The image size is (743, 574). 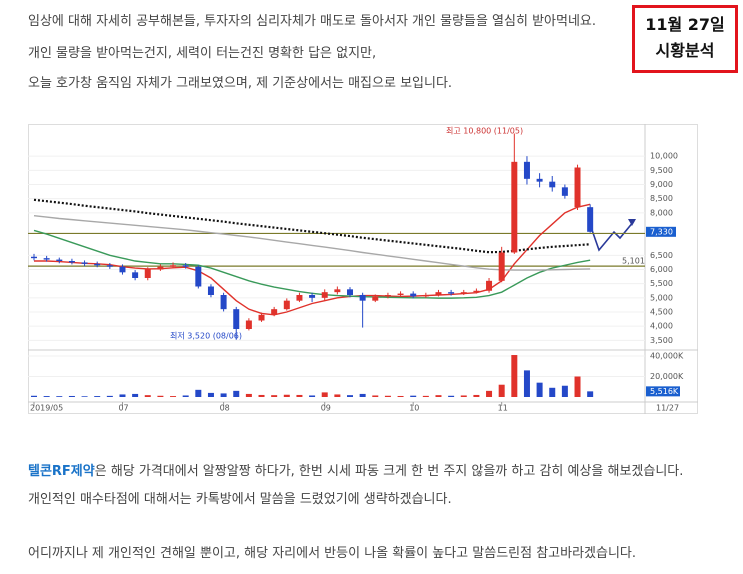 I want to click on price-tag: 7,330, so click(x=661, y=231).